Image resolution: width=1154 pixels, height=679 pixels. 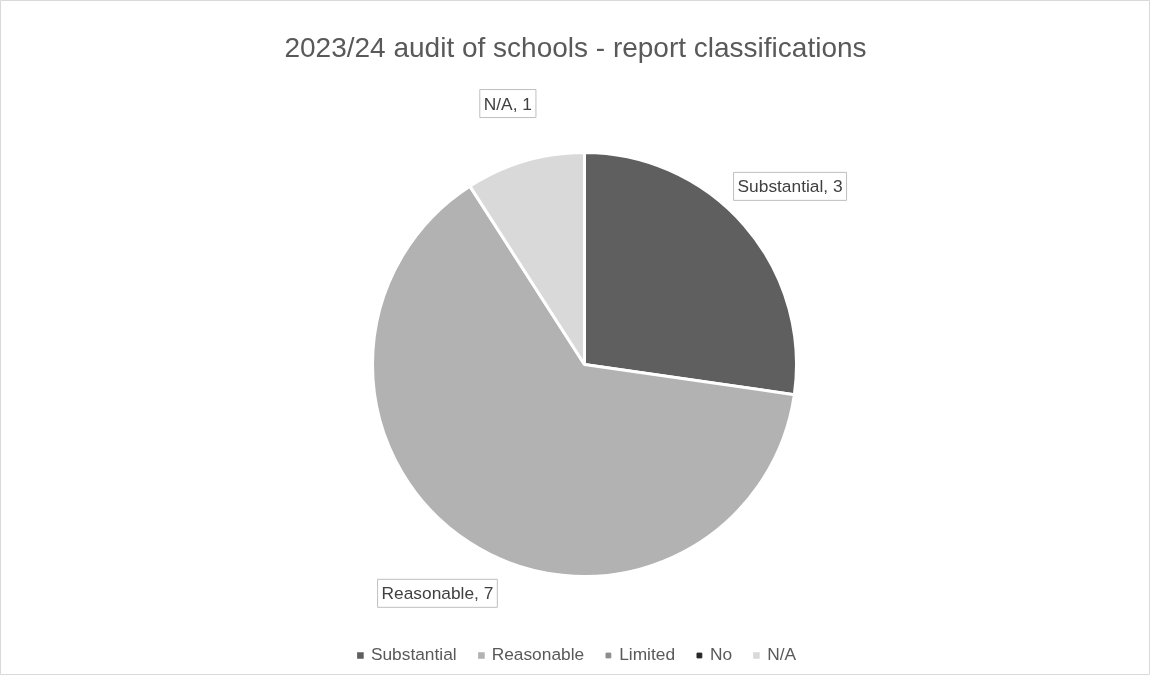 I want to click on data-label: Reasonable, 7, so click(x=437, y=593).